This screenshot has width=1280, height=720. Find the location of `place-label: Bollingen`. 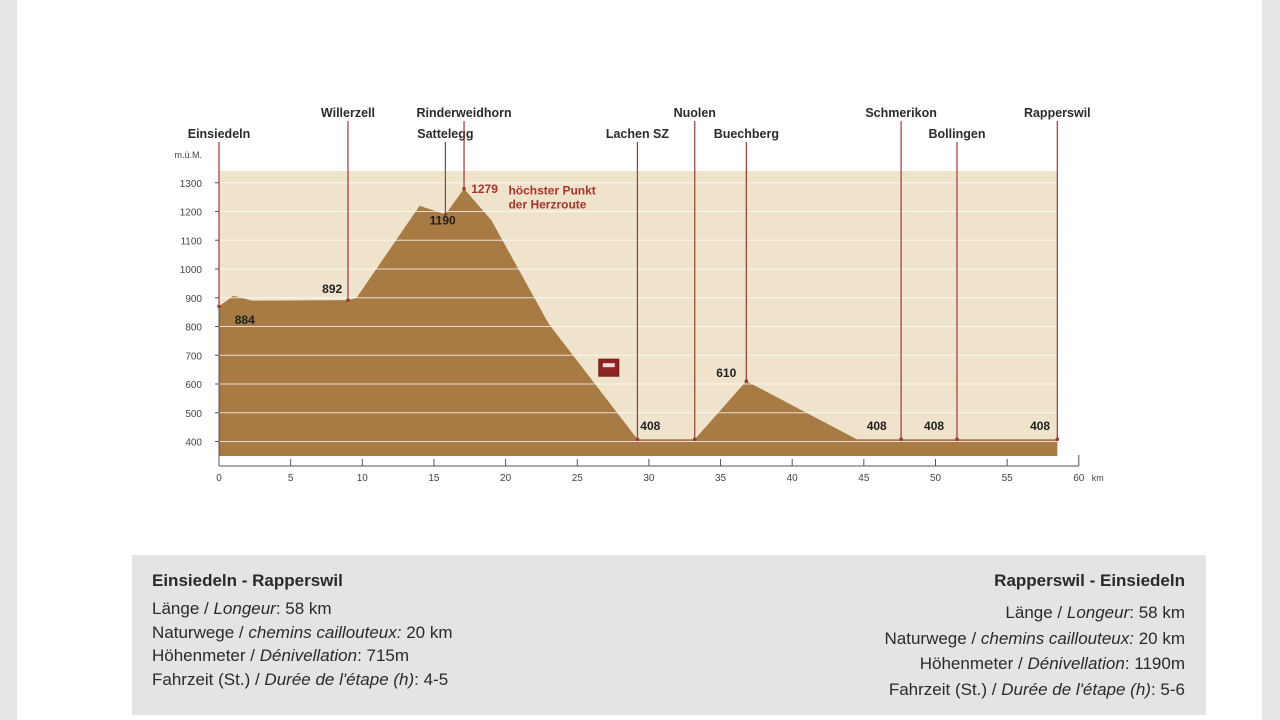

place-label: Bollingen is located at coordinates (957, 134).